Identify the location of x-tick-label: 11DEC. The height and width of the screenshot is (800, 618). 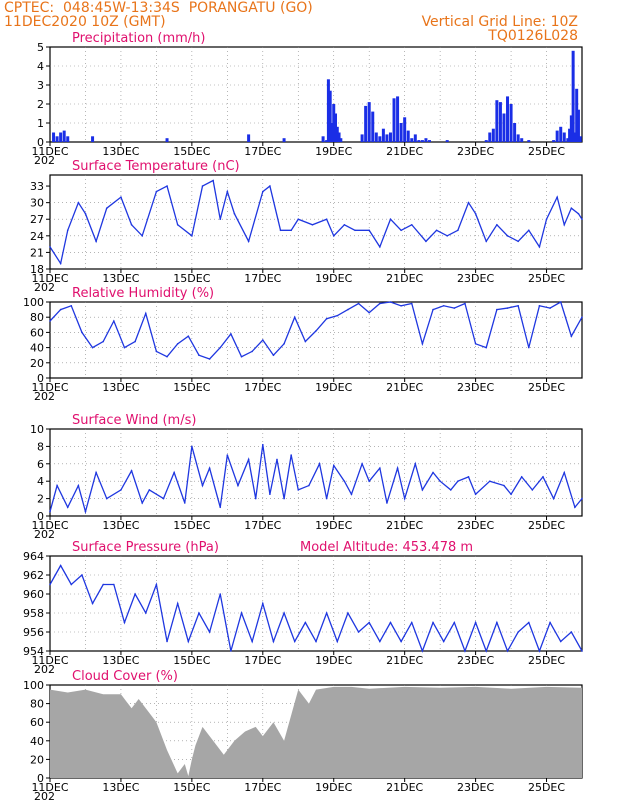
(49, 525).